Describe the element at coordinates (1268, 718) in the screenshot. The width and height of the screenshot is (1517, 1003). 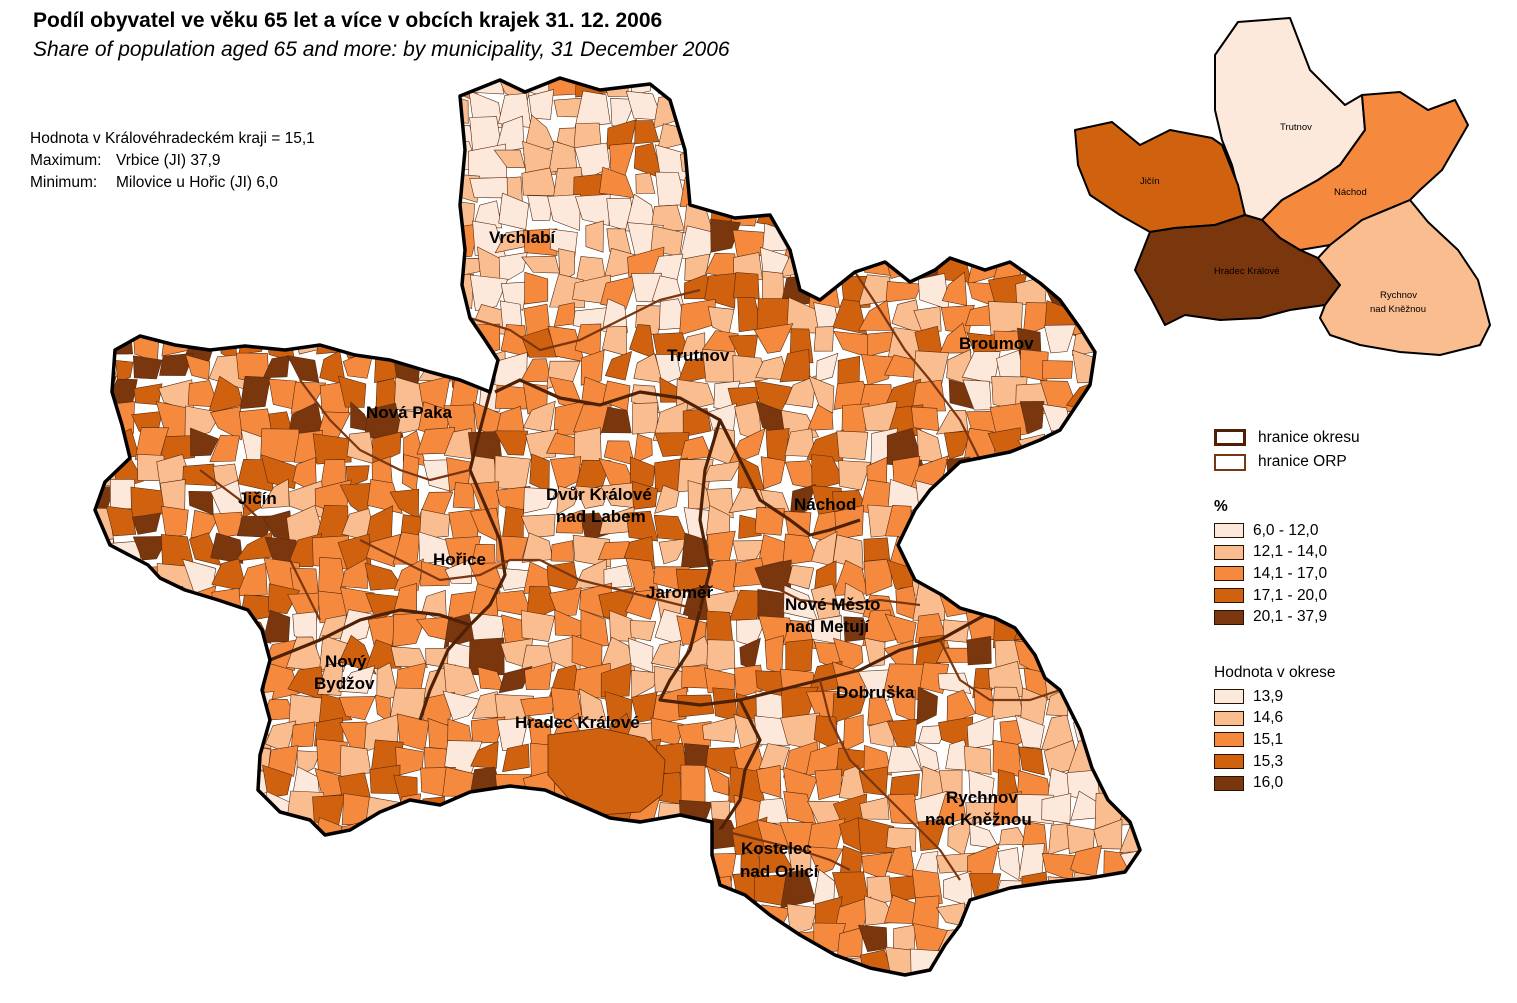
I see `district-legend-label: 14,6` at that location.